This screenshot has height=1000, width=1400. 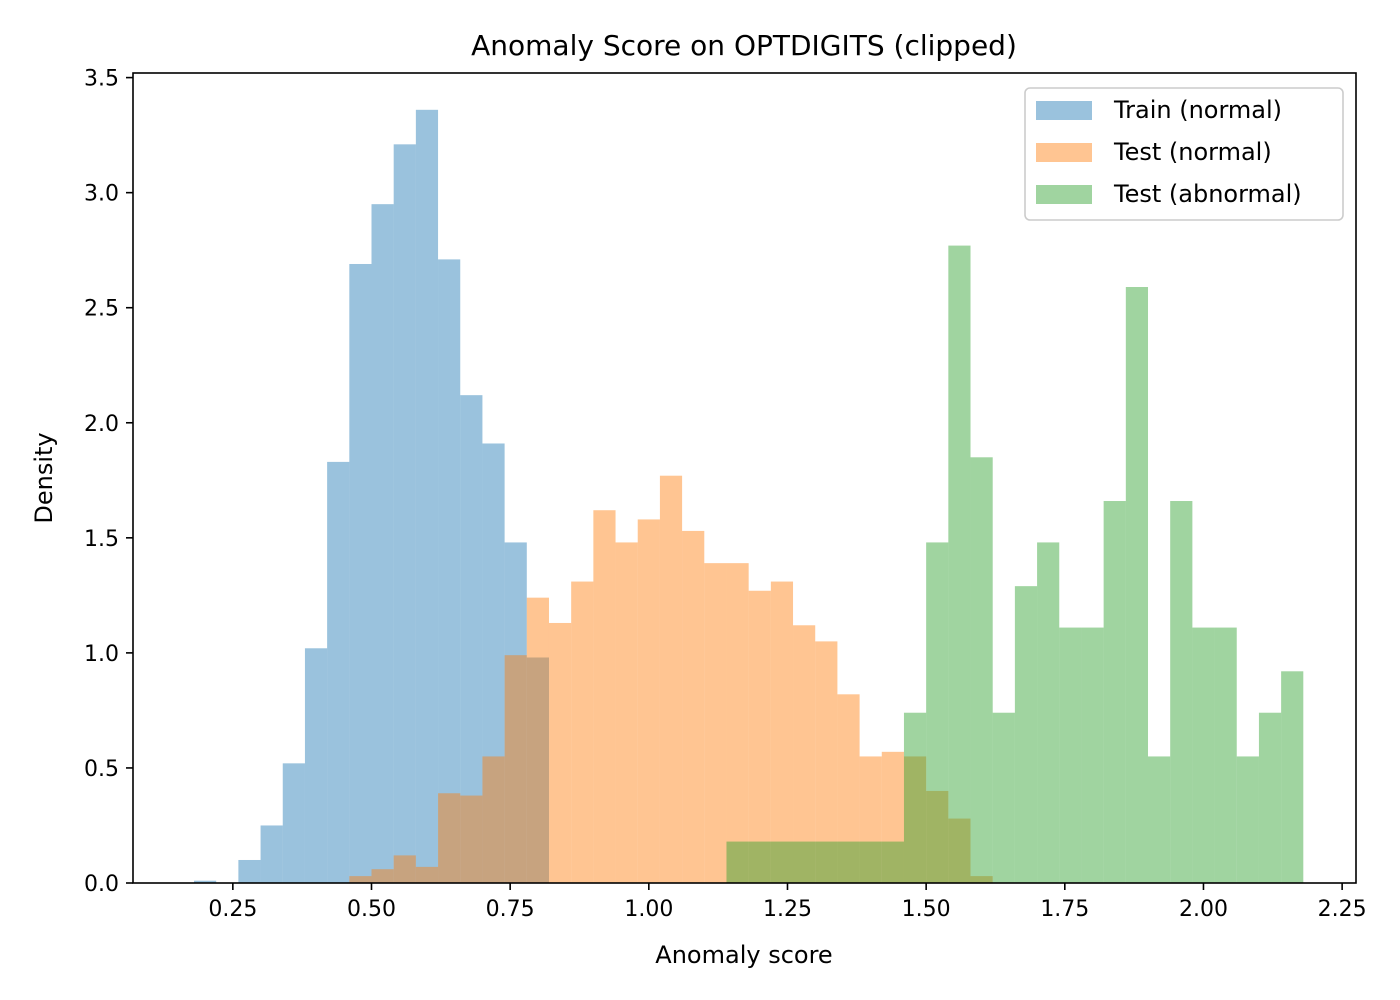 I want to click on y-tick-label: 3.5, so click(x=101, y=79).